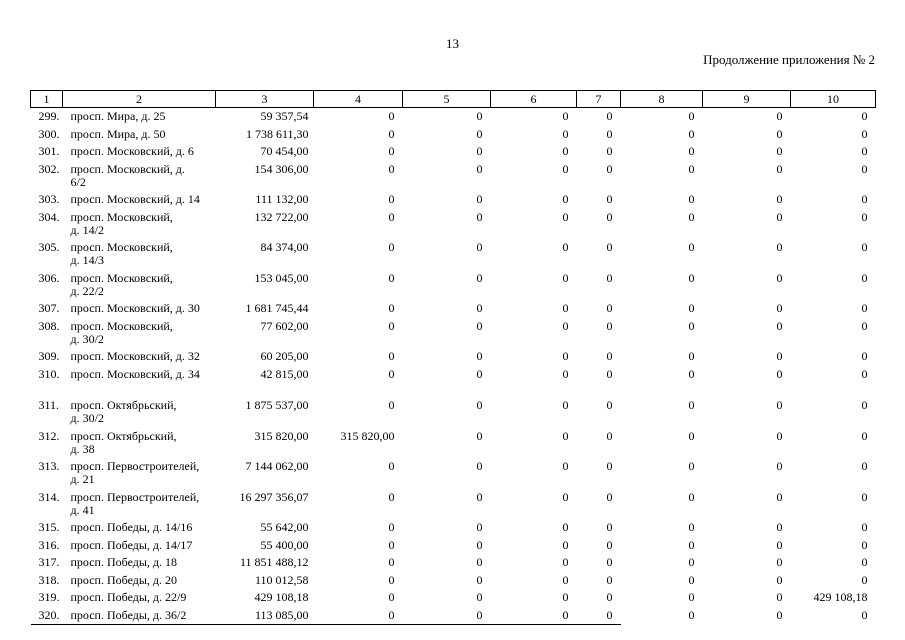 This screenshot has width=905, height=640. I want to click on amount-cell: 154 306,00, so click(281, 168).